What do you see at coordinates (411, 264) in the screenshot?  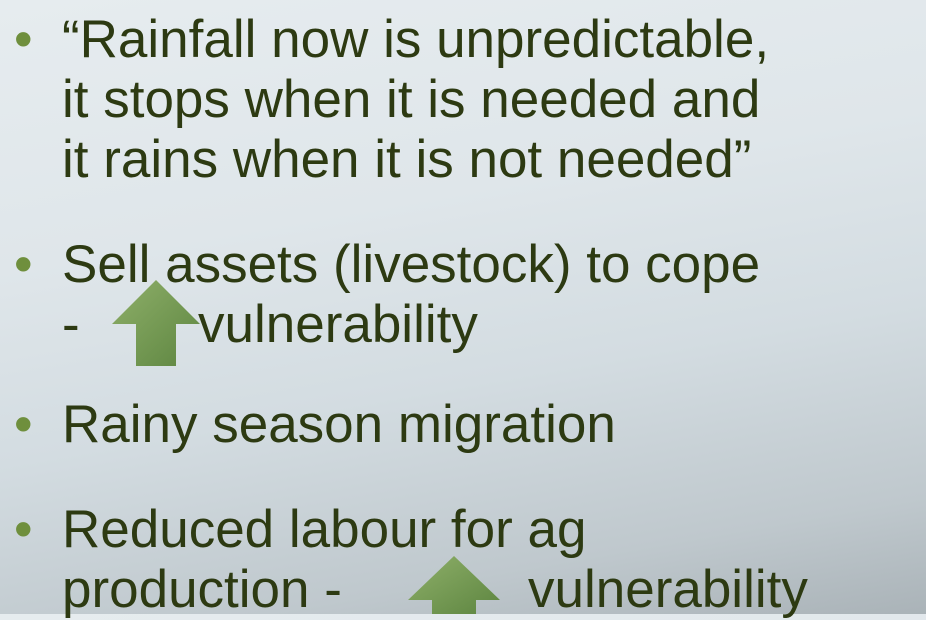 I see `bullet-text: Sell assets (livestock) to cope` at bounding box center [411, 264].